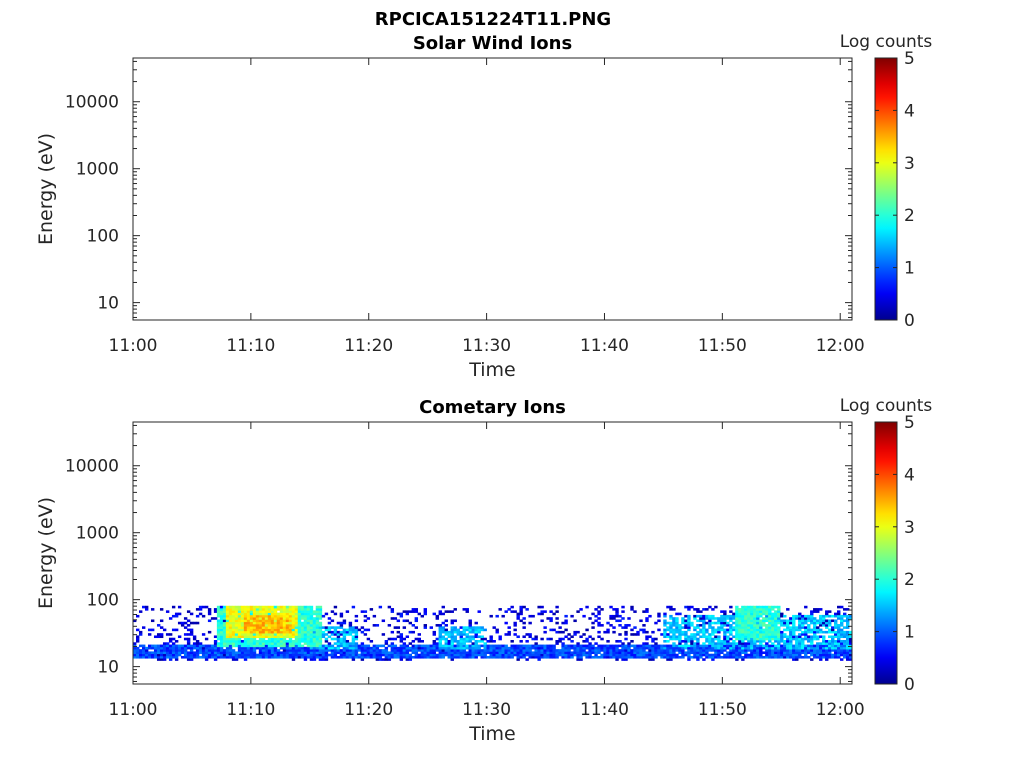  I want to click on x-tick-label: 11:50, so click(722, 710).